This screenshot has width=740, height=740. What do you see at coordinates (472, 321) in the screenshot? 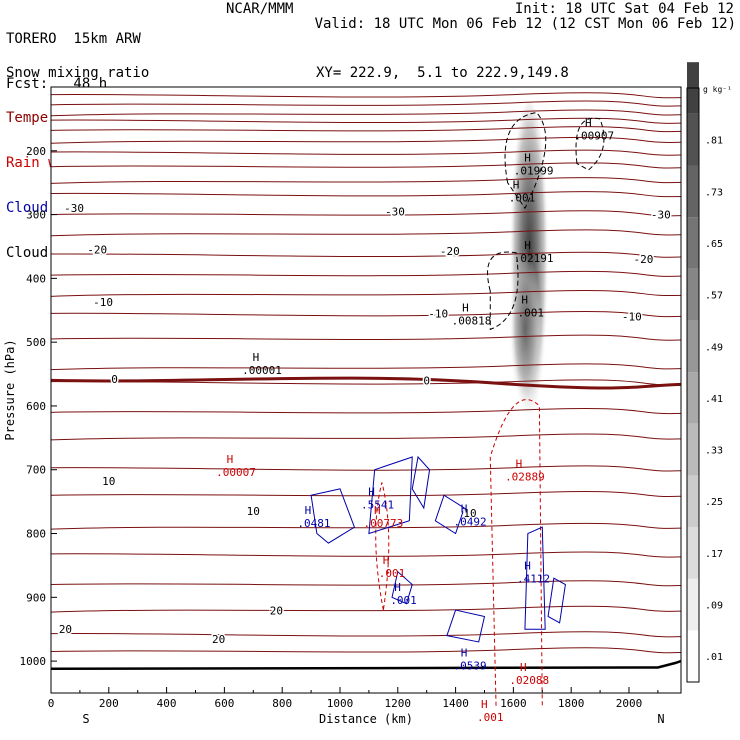
I see `max-value: .00818` at bounding box center [472, 321].